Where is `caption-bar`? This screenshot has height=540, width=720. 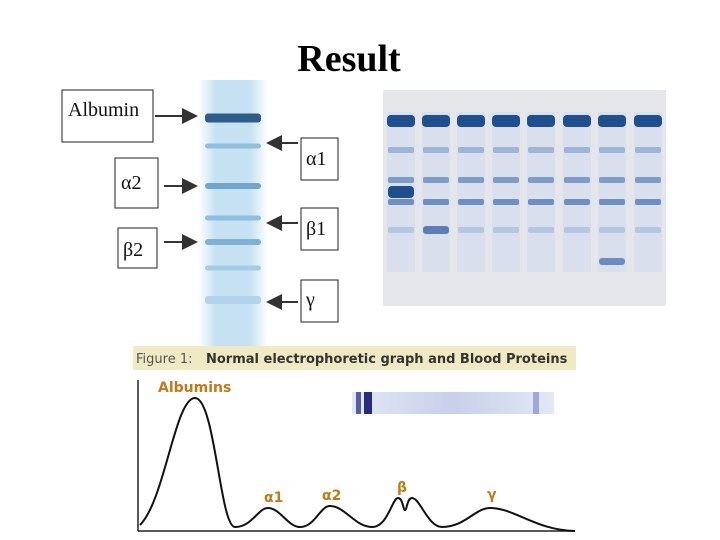 caption-bar is located at coordinates (354, 358).